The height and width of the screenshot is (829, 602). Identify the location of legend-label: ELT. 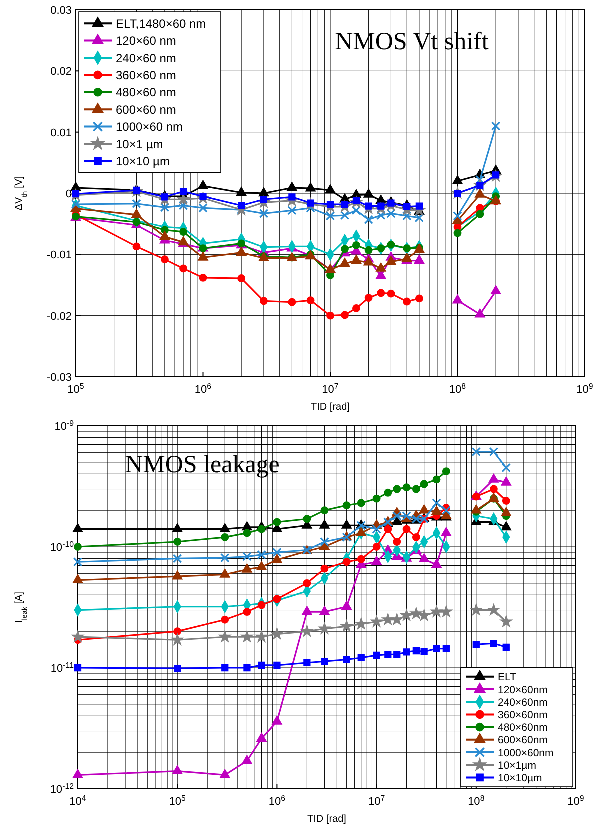
(508, 678).